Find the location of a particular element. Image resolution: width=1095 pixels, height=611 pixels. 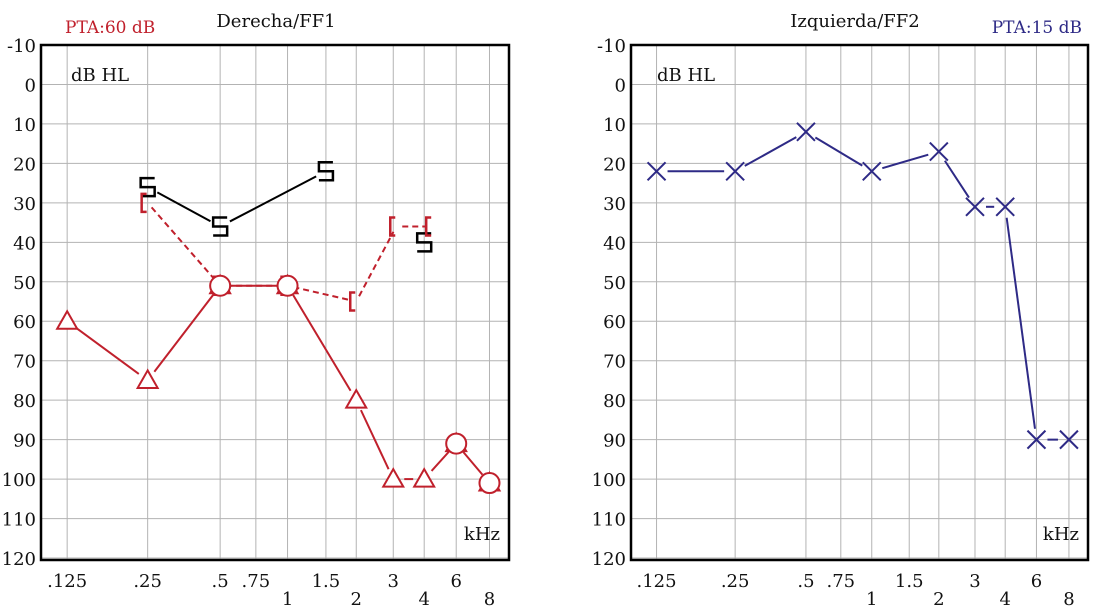

pta-label: PTA:60 dB is located at coordinates (110, 28).